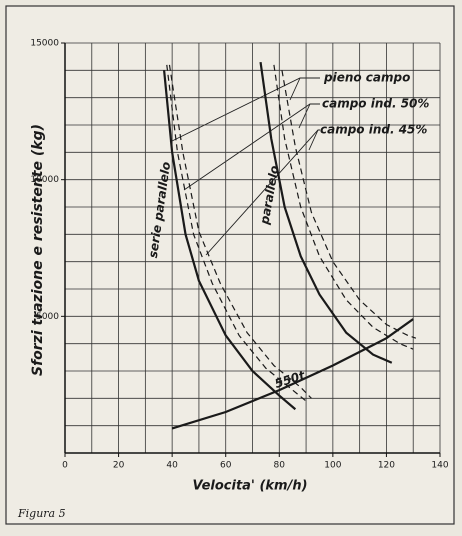 This screenshot has width=462, height=536. I want to click on y-axis-label: Sforzi trazione e resistente (kg), so click(38, 250).